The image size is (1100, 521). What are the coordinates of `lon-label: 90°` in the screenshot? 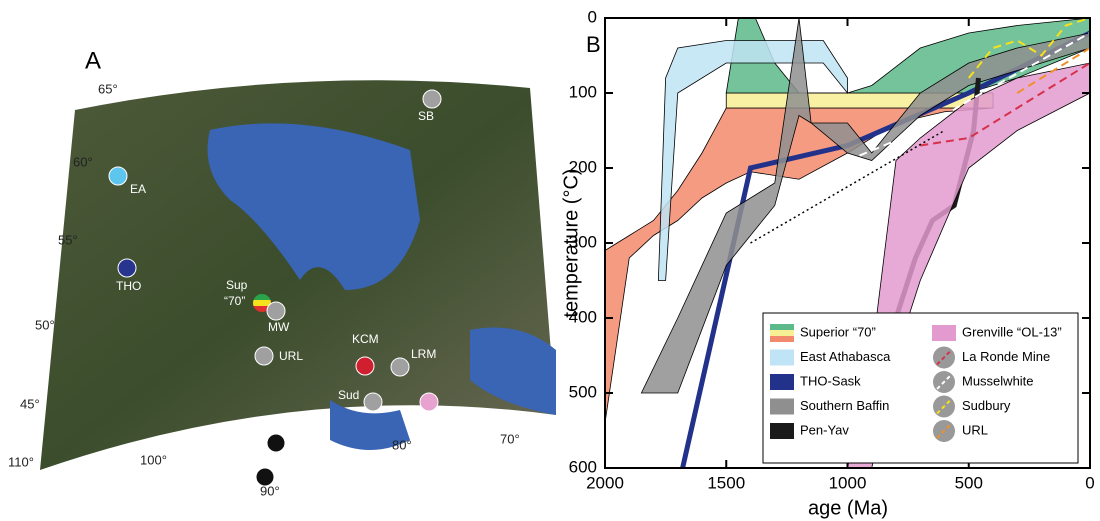 It's located at (270, 490).